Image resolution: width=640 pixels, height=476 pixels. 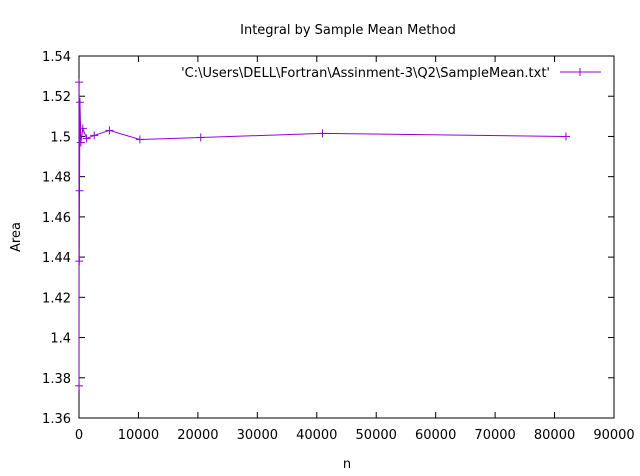 I want to click on x-tick-label: 40000, so click(x=316, y=435).